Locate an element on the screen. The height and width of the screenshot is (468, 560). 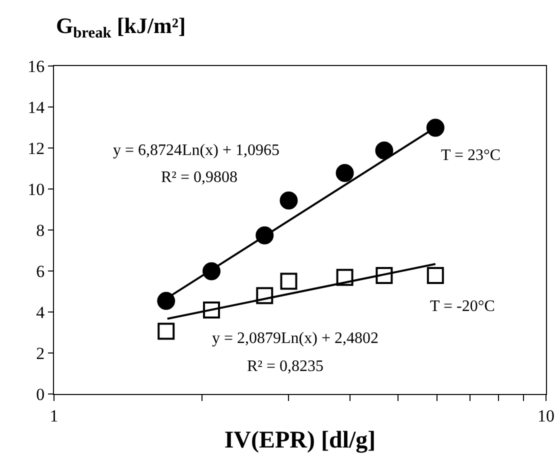
y-tick-label: 12 is located at coordinates (36, 148).